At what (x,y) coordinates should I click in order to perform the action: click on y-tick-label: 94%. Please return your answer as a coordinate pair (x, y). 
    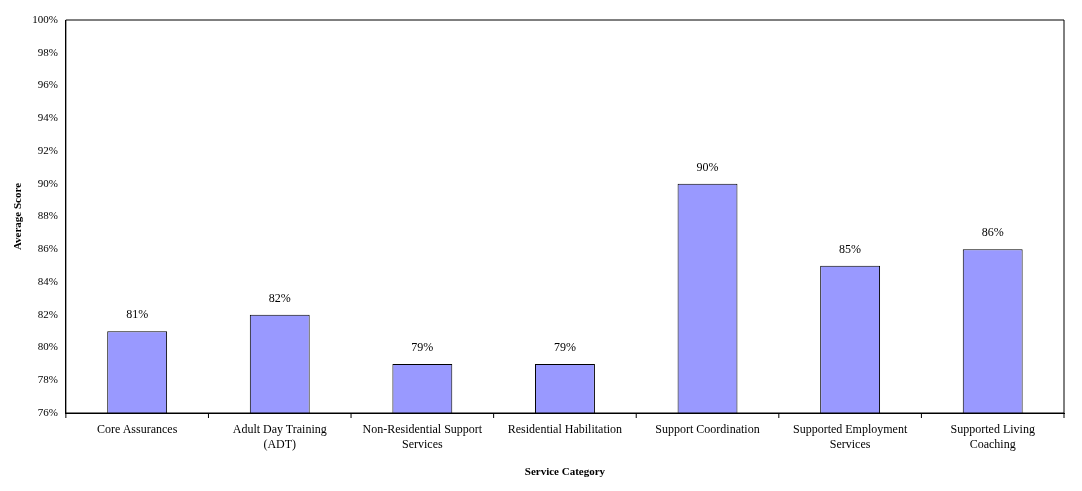
    Looking at the image, I should click on (47, 117).